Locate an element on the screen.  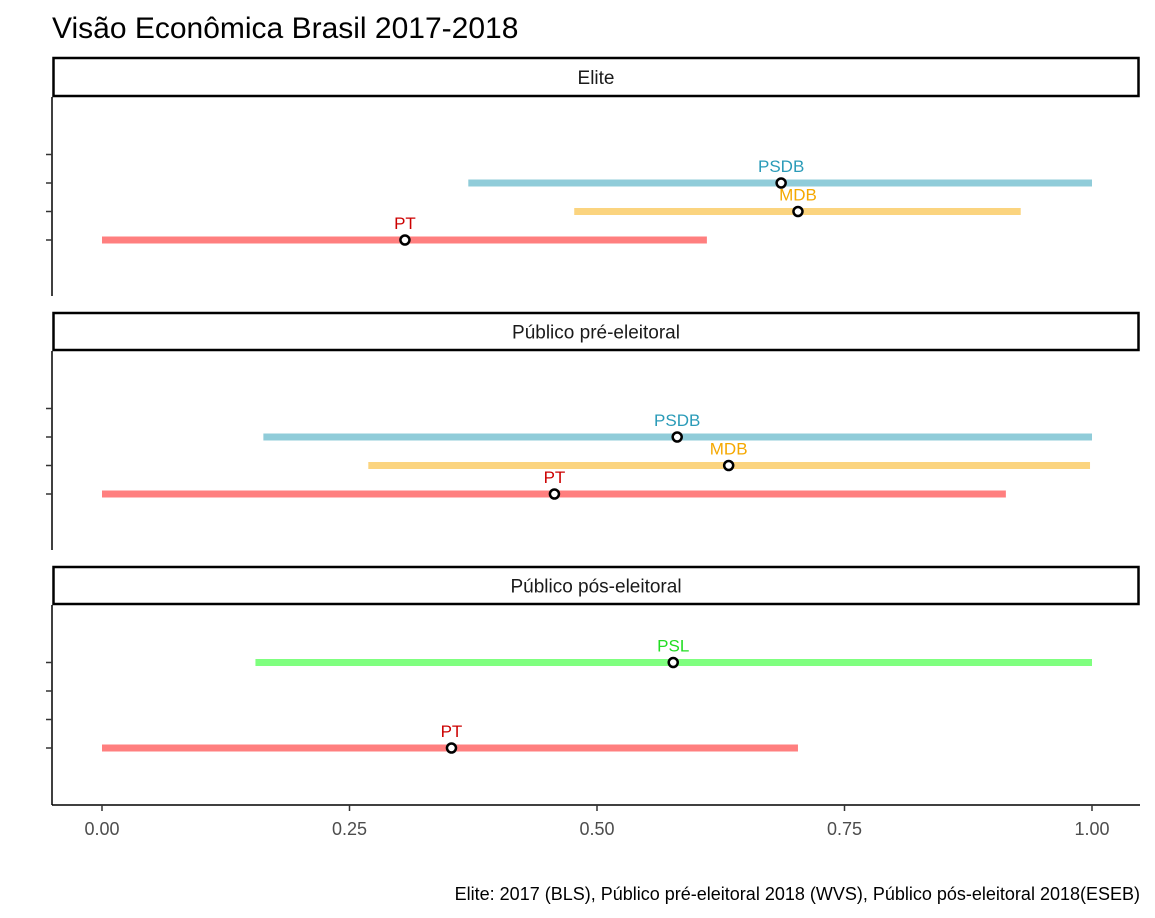
party-label-psl: PSL is located at coordinates (673, 646).